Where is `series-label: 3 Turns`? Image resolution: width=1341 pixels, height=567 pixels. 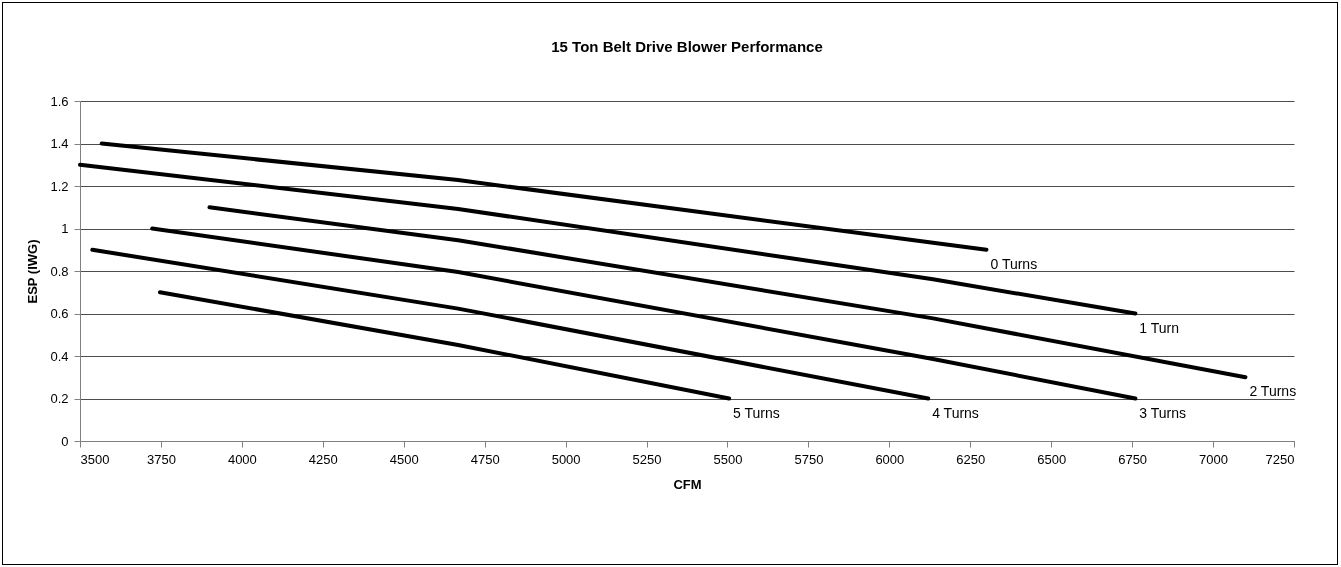 series-label: 3 Turns is located at coordinates (1163, 412).